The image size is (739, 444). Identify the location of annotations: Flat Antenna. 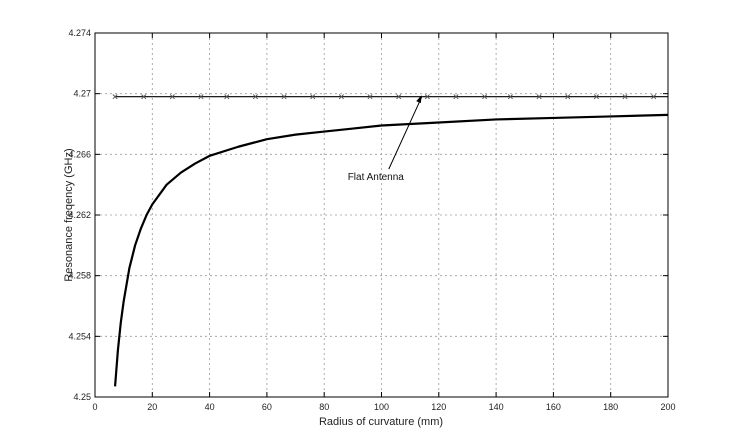
(385, 139).